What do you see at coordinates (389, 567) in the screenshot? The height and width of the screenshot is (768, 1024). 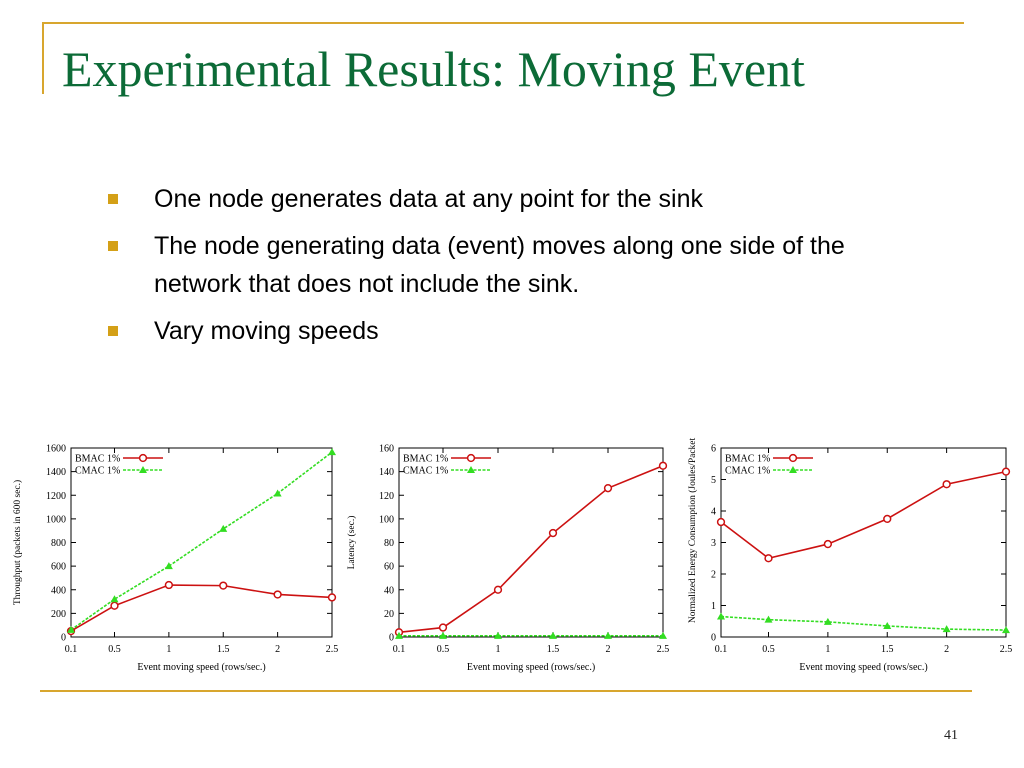 I see `y-tick-label: 60` at bounding box center [389, 567].